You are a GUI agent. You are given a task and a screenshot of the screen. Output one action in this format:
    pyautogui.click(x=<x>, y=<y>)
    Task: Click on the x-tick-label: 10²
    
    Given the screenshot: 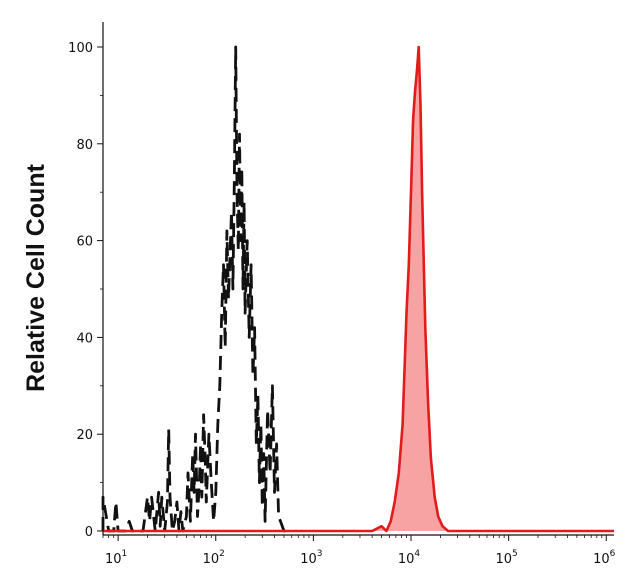 What is the action you would take?
    pyautogui.click(x=214, y=558)
    